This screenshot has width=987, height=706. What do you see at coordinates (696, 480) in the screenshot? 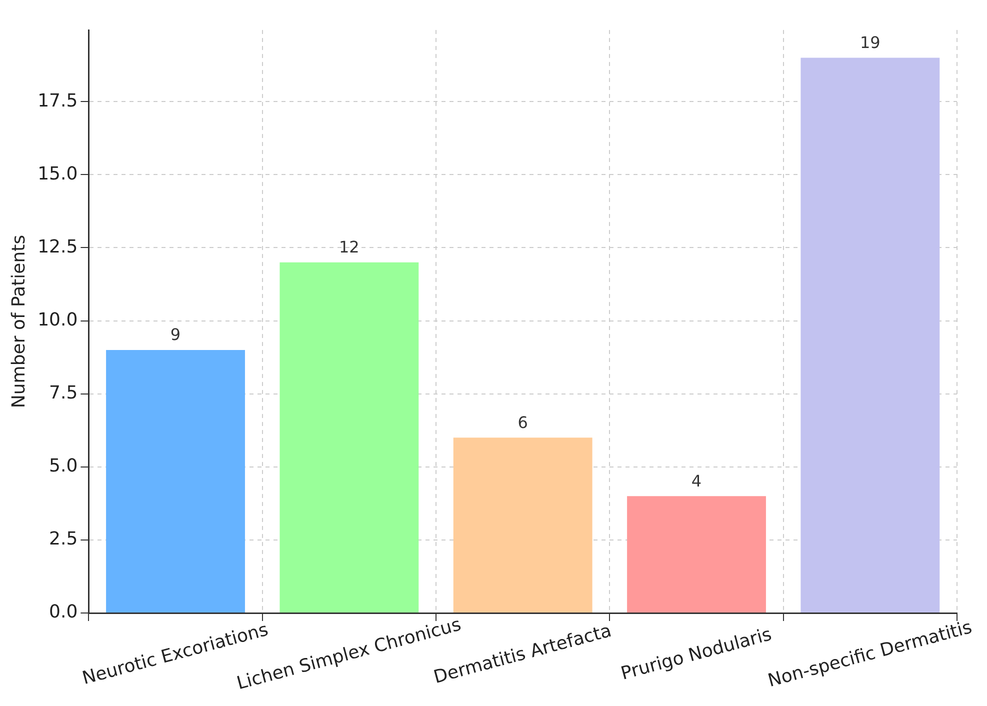
I see `data-label: 4` at bounding box center [696, 480].